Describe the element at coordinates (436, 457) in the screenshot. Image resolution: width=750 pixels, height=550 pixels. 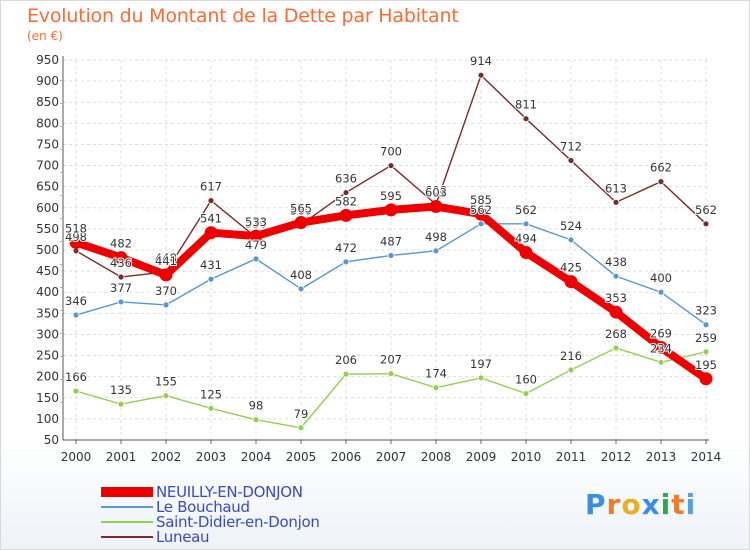
I see `x-tick-label: 2008` at that location.